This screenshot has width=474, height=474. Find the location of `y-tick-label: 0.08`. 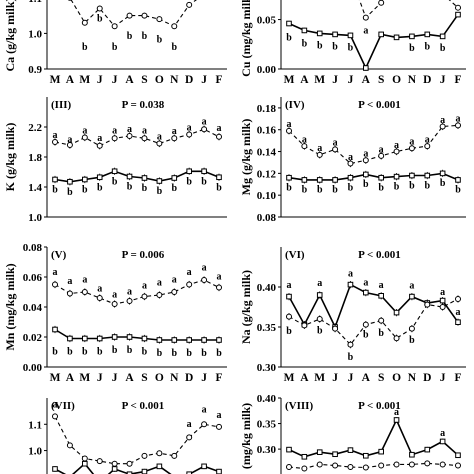

y-tick-label: 0.08 is located at coordinates (33, 248).